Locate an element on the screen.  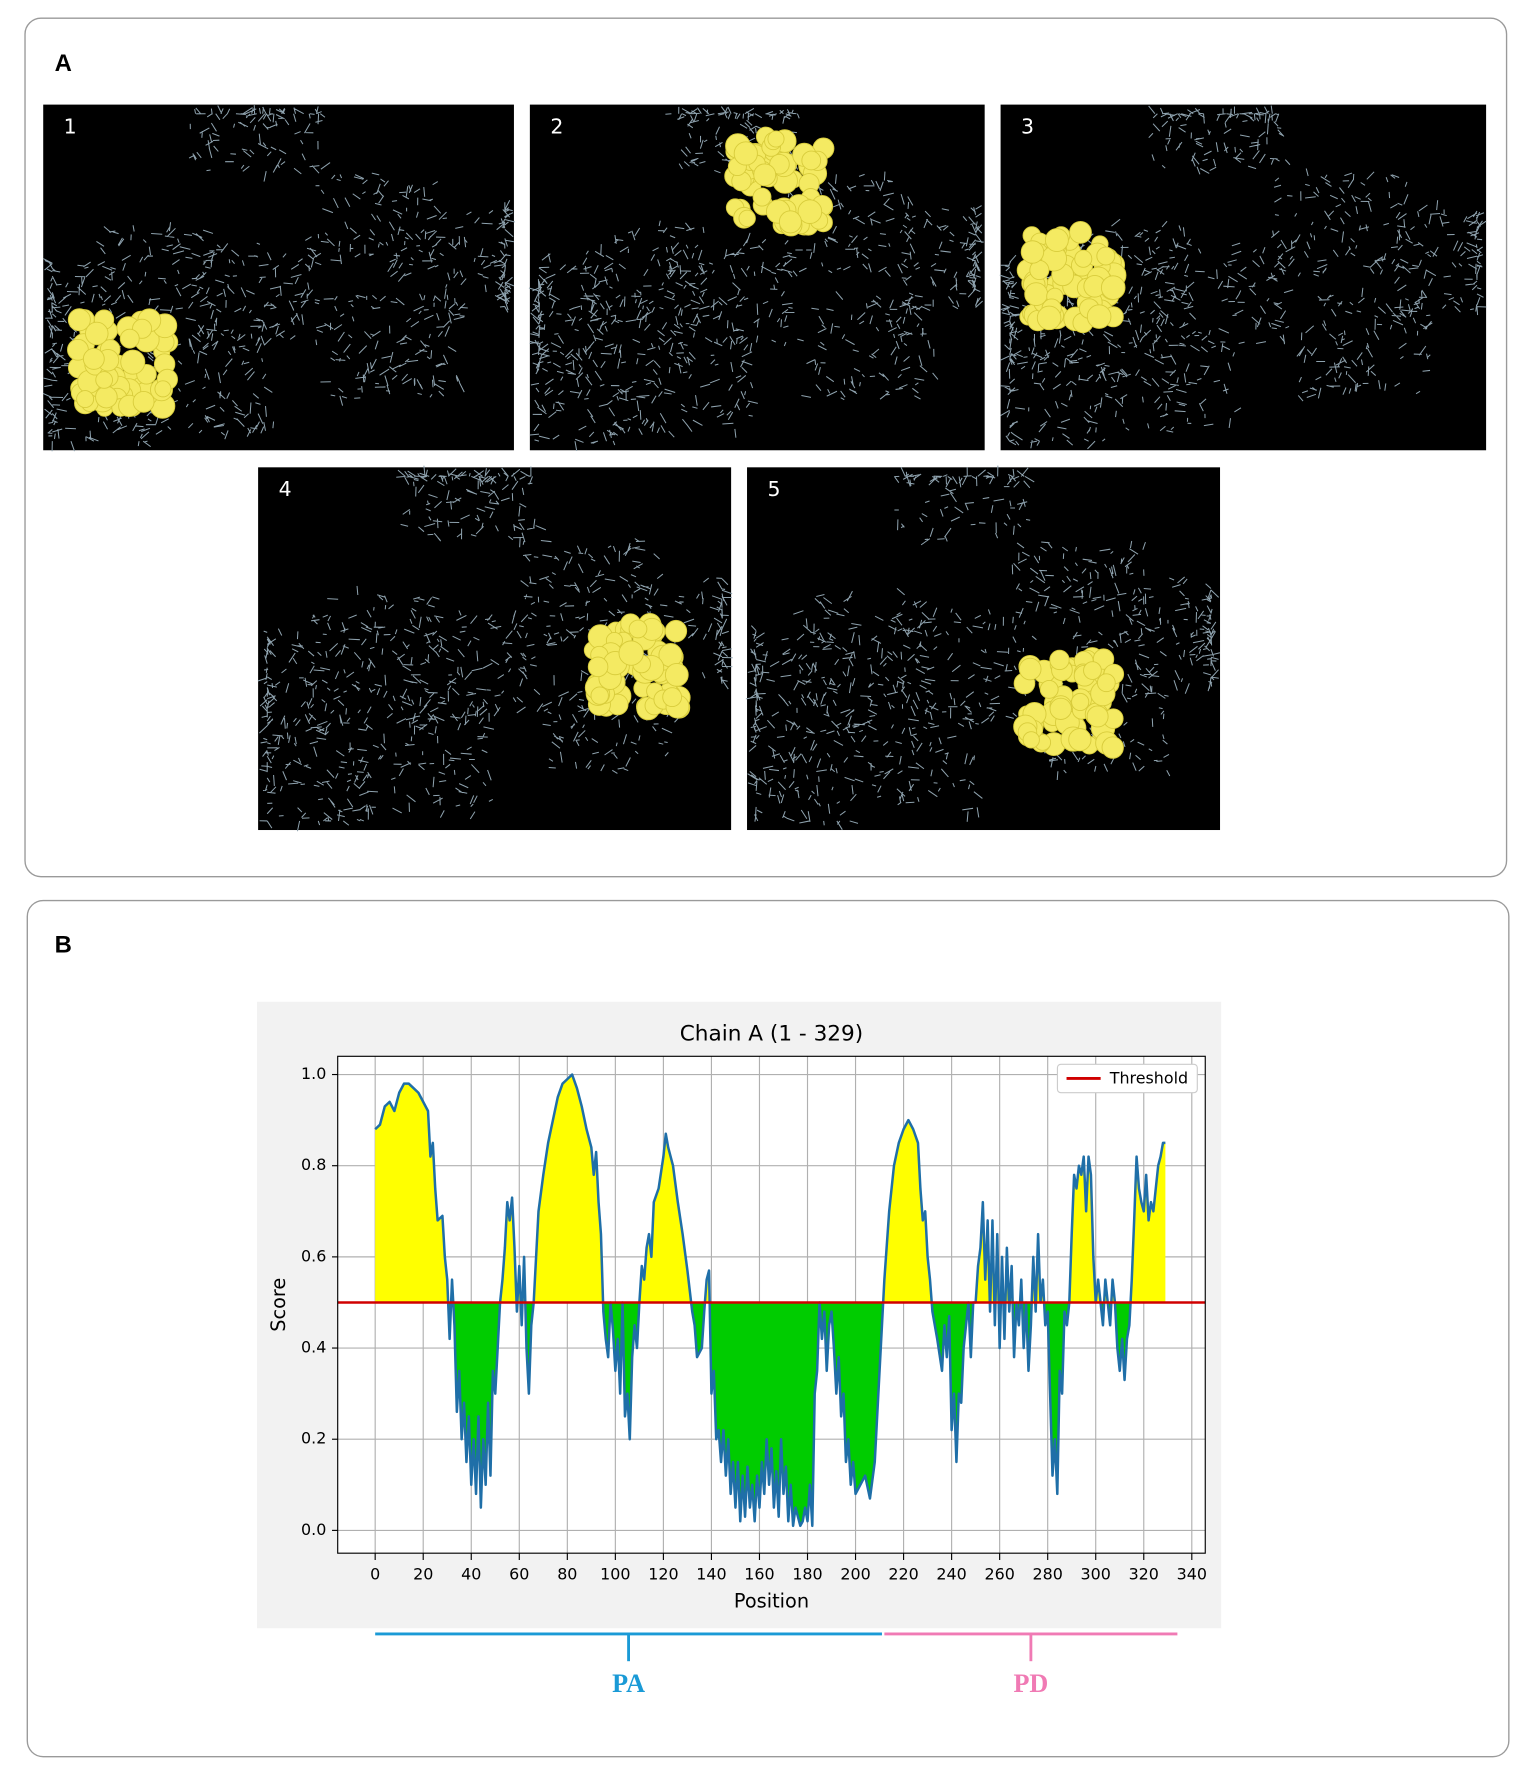
chart-title: Chain A (1 - 329) is located at coordinates (772, 1034).